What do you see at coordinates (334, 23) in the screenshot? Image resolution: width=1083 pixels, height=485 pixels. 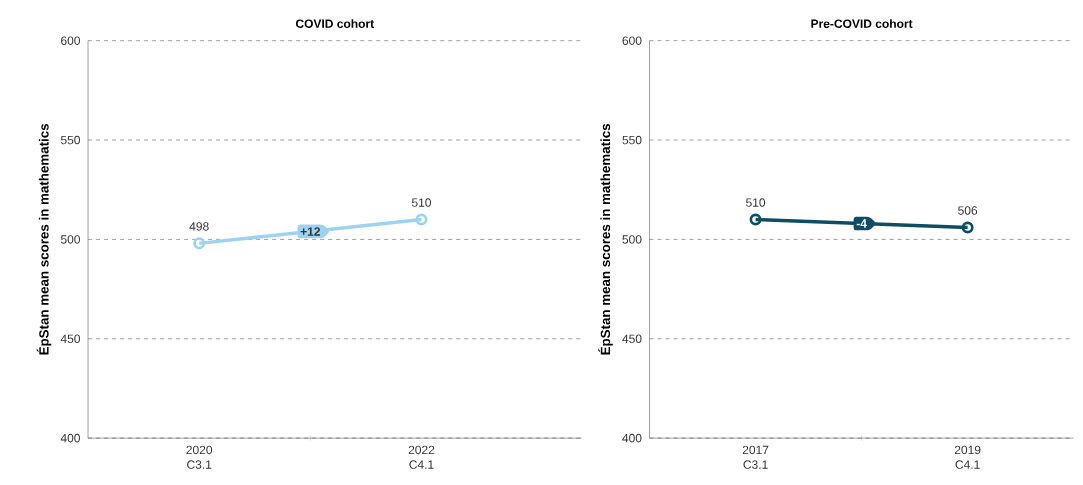 I see `chart-title: COVID cohort` at bounding box center [334, 23].